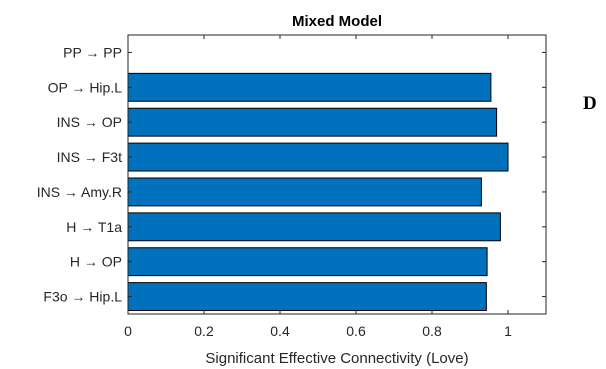 This screenshot has width=606, height=369. Describe the element at coordinates (590, 103) in the screenshot. I see `panel-label: D` at that location.